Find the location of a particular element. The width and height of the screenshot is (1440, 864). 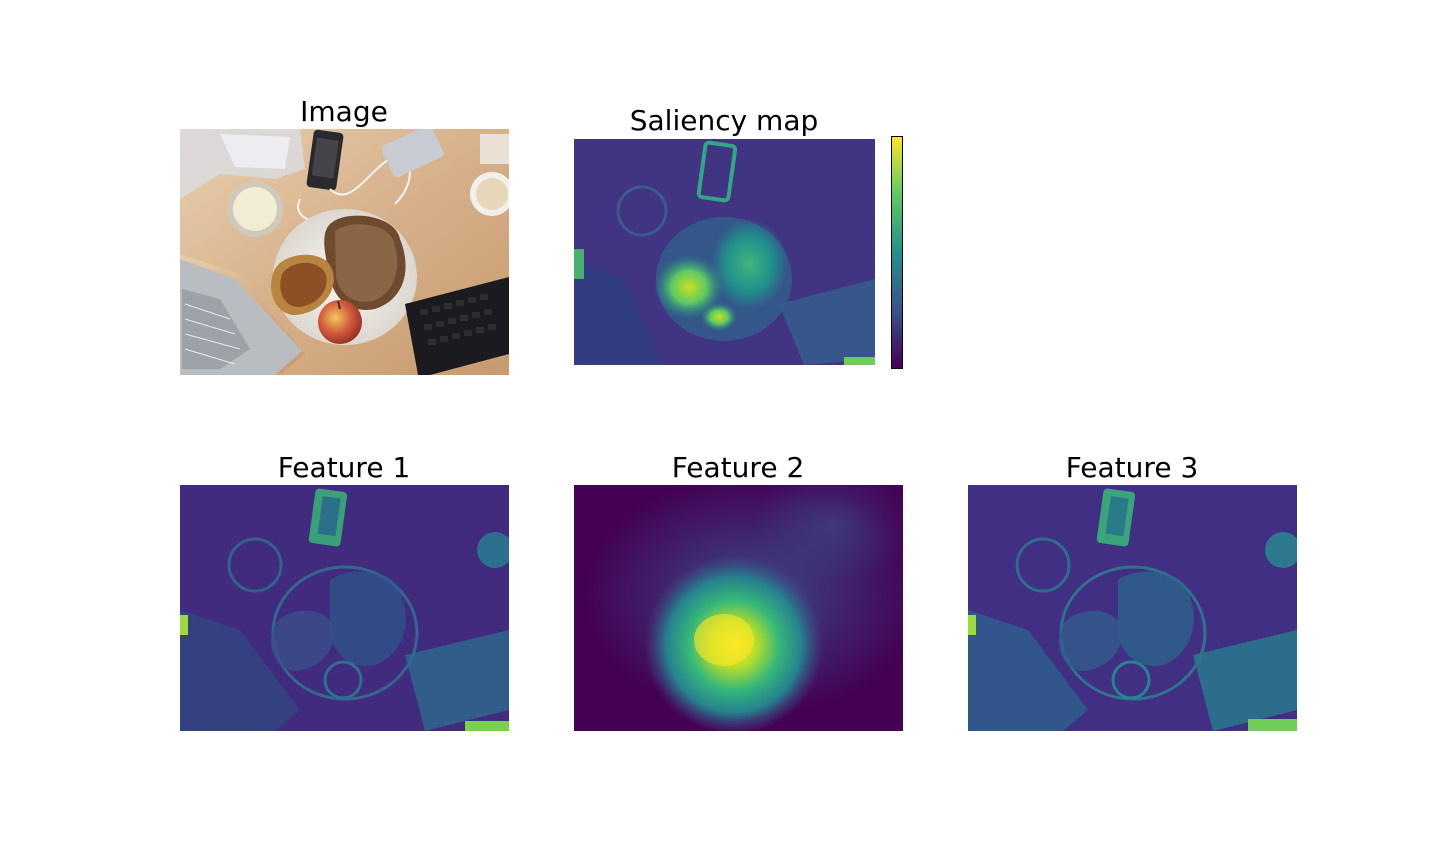

feature-1-heatmap is located at coordinates (344, 608).